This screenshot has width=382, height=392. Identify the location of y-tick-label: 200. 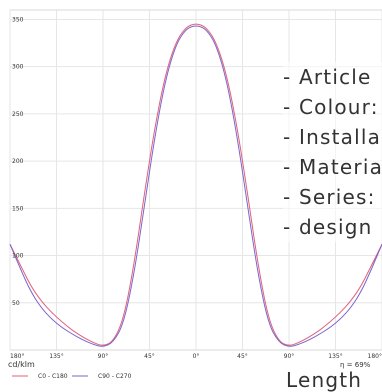
(18, 161).